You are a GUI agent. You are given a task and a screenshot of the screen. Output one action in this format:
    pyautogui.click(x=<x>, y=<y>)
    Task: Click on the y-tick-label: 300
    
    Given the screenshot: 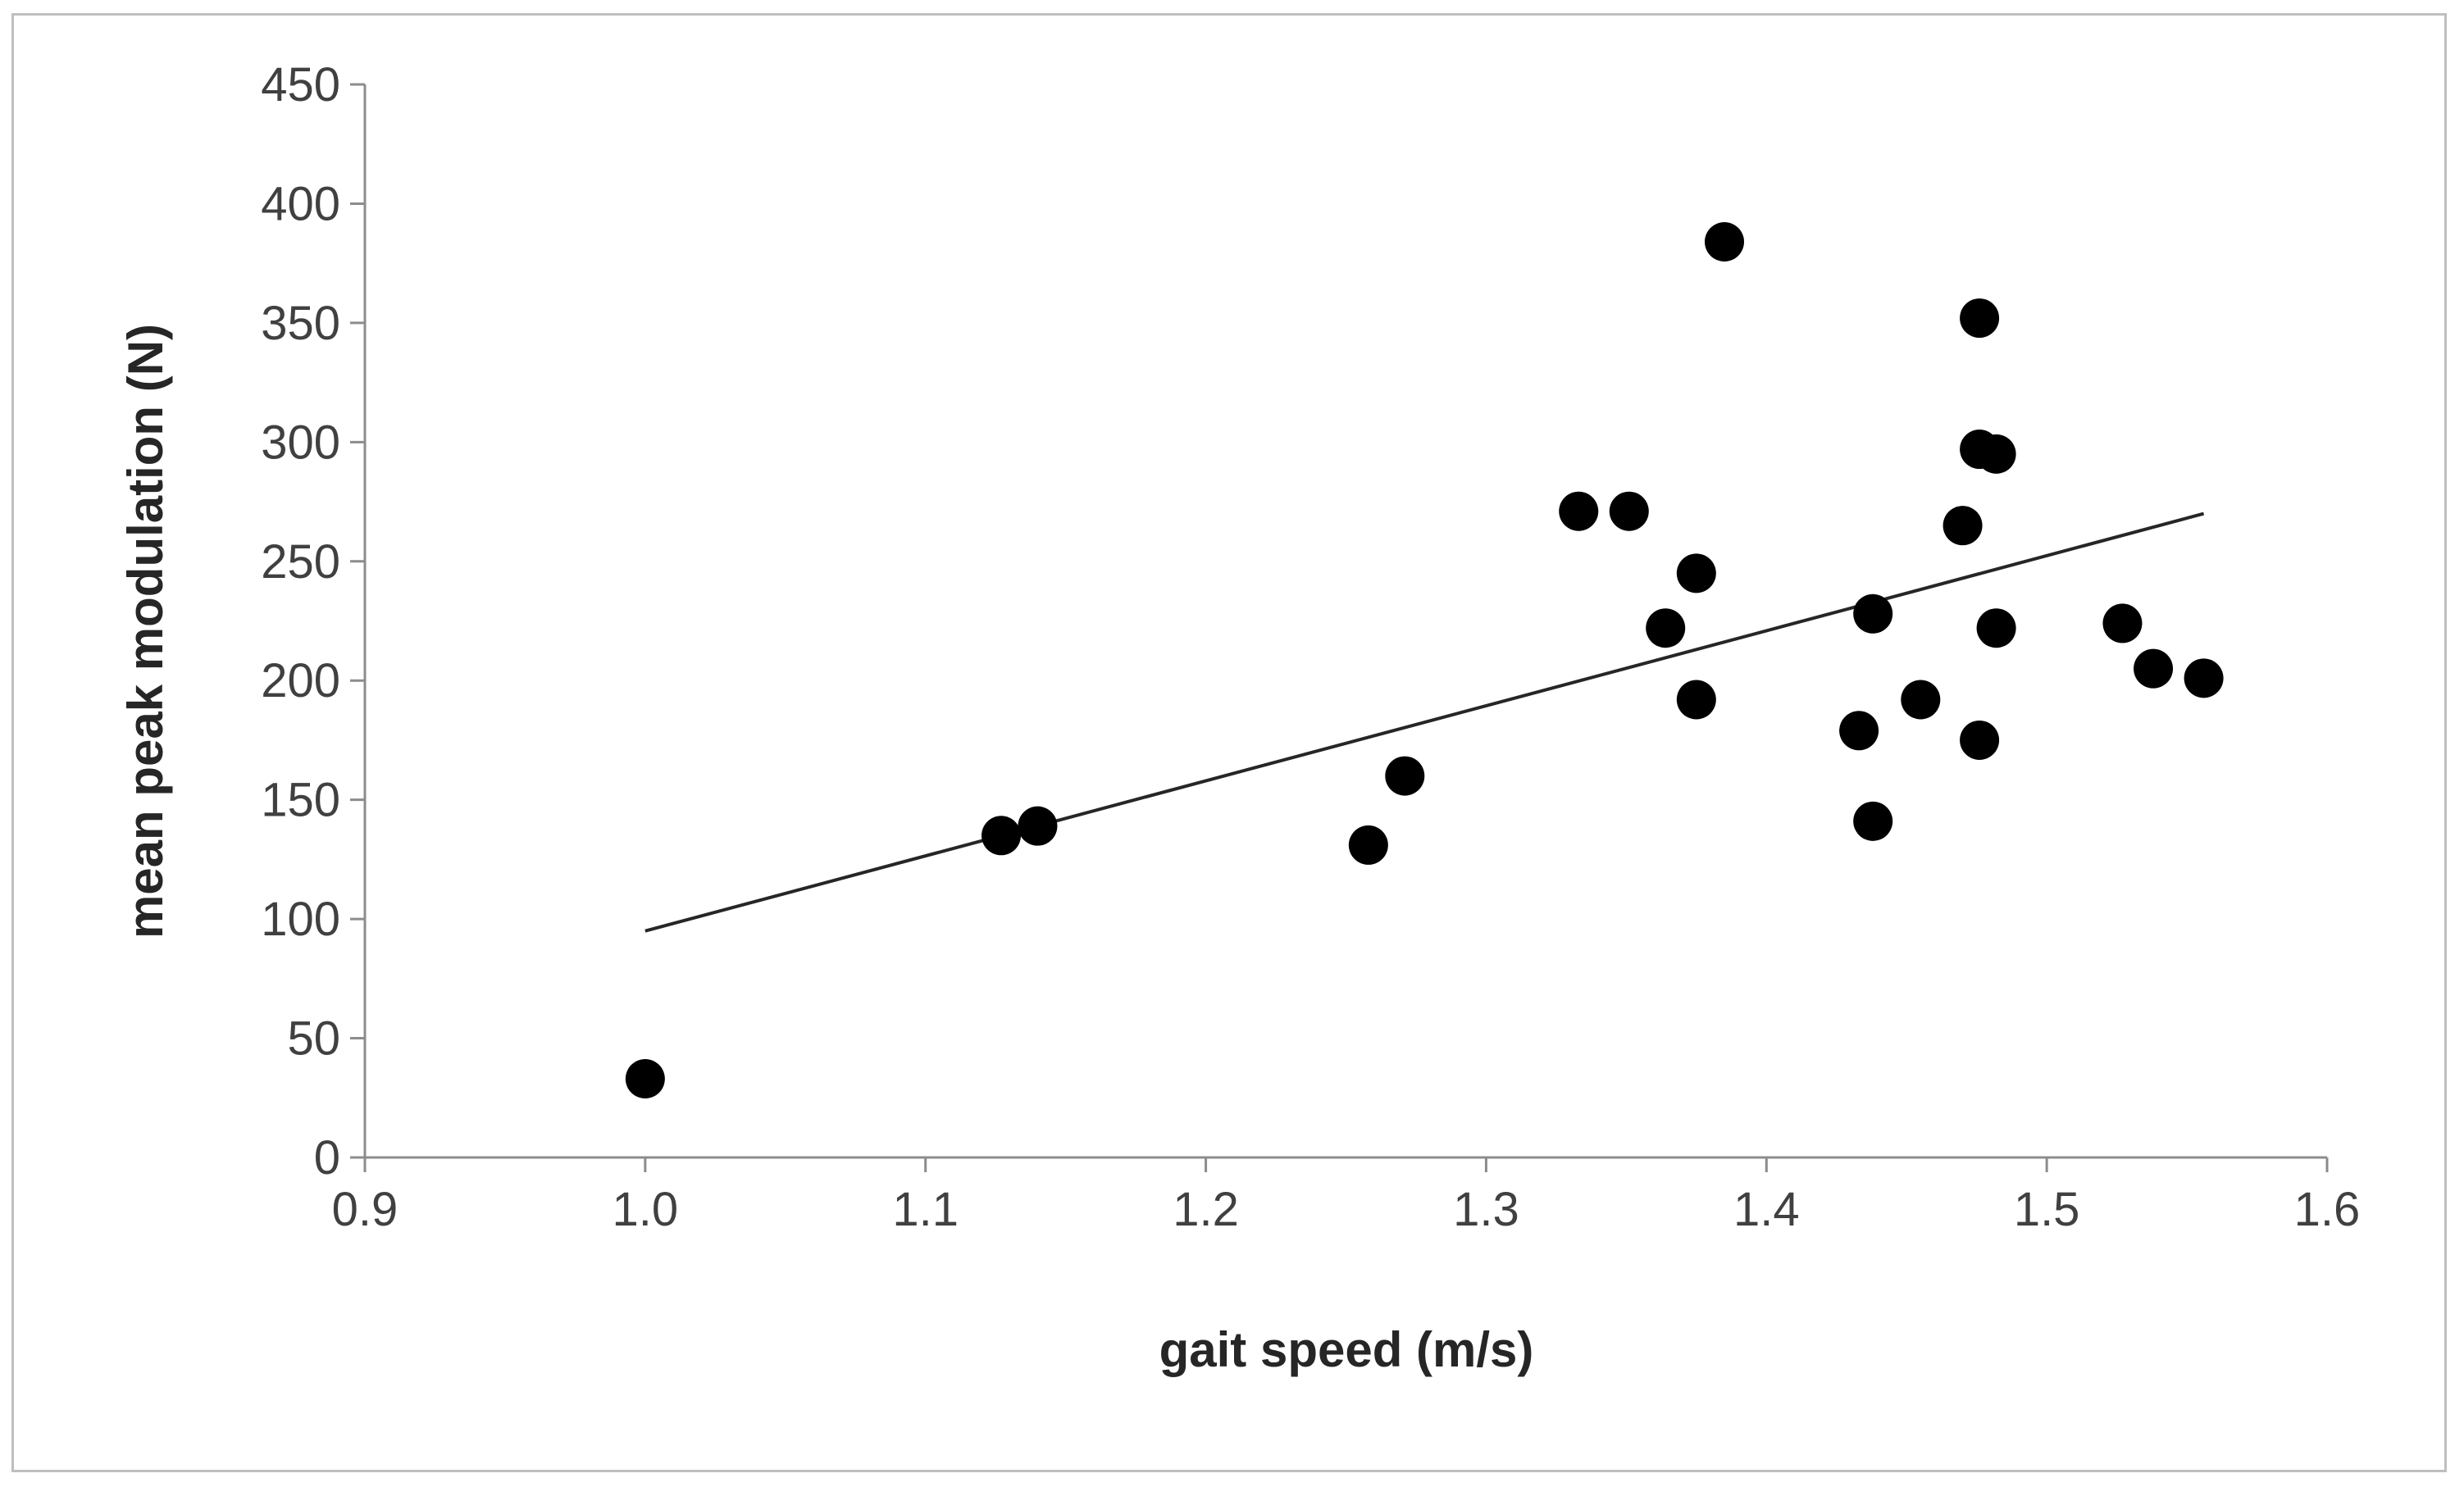 What is the action you would take?
    pyautogui.click(x=300, y=442)
    